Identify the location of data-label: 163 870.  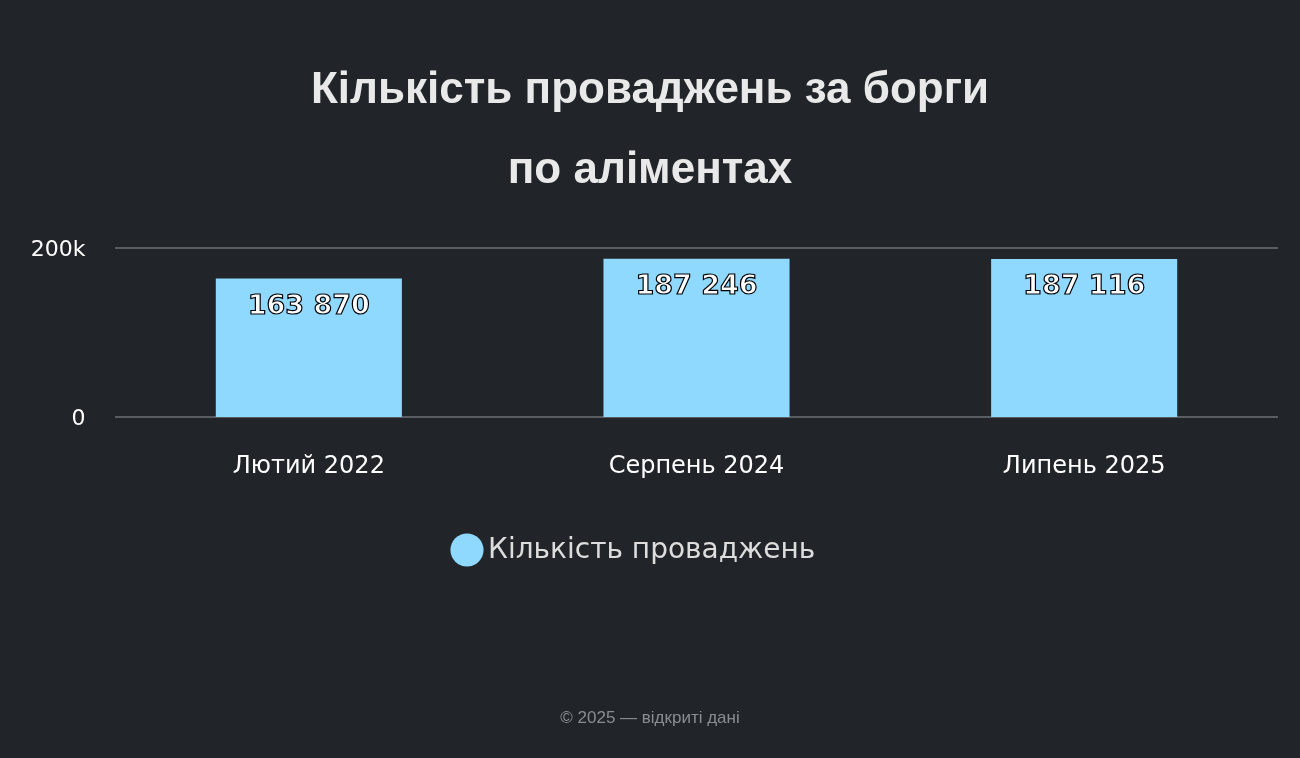
(308, 304).